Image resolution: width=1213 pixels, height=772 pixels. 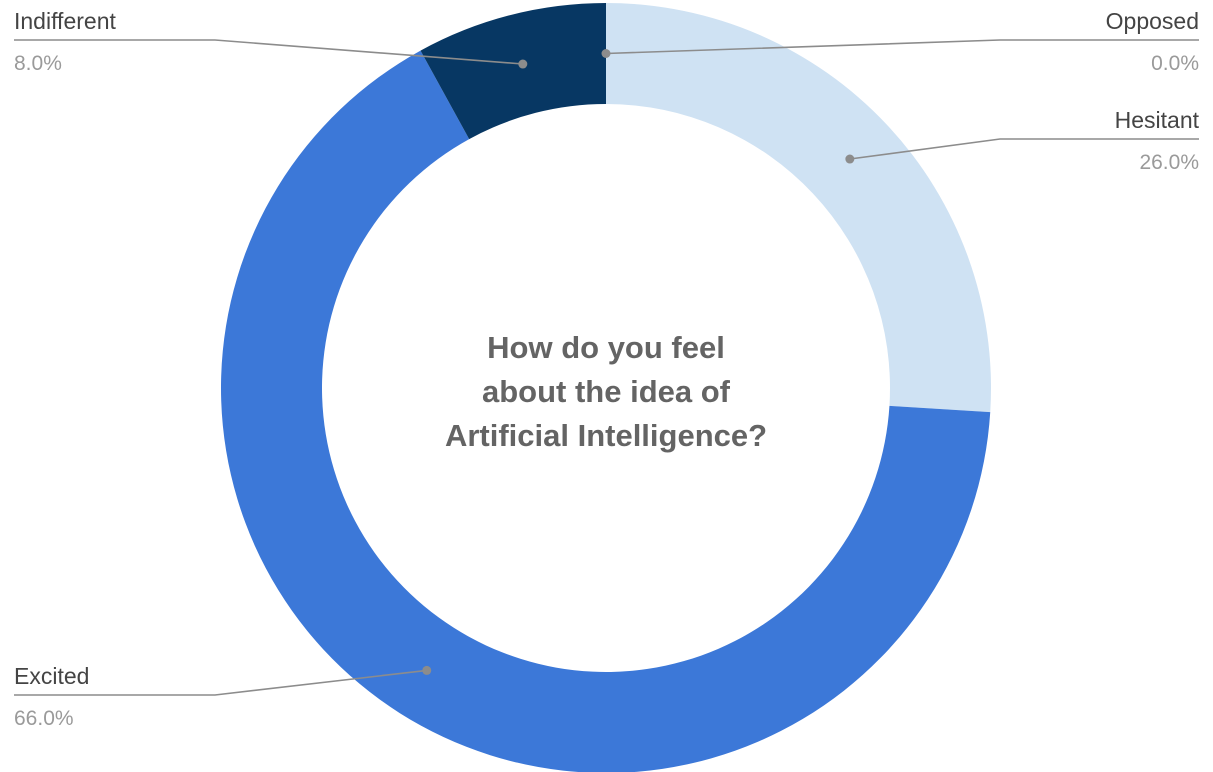 I want to click on label-hesitant: Hesitant, so click(x=1157, y=120).